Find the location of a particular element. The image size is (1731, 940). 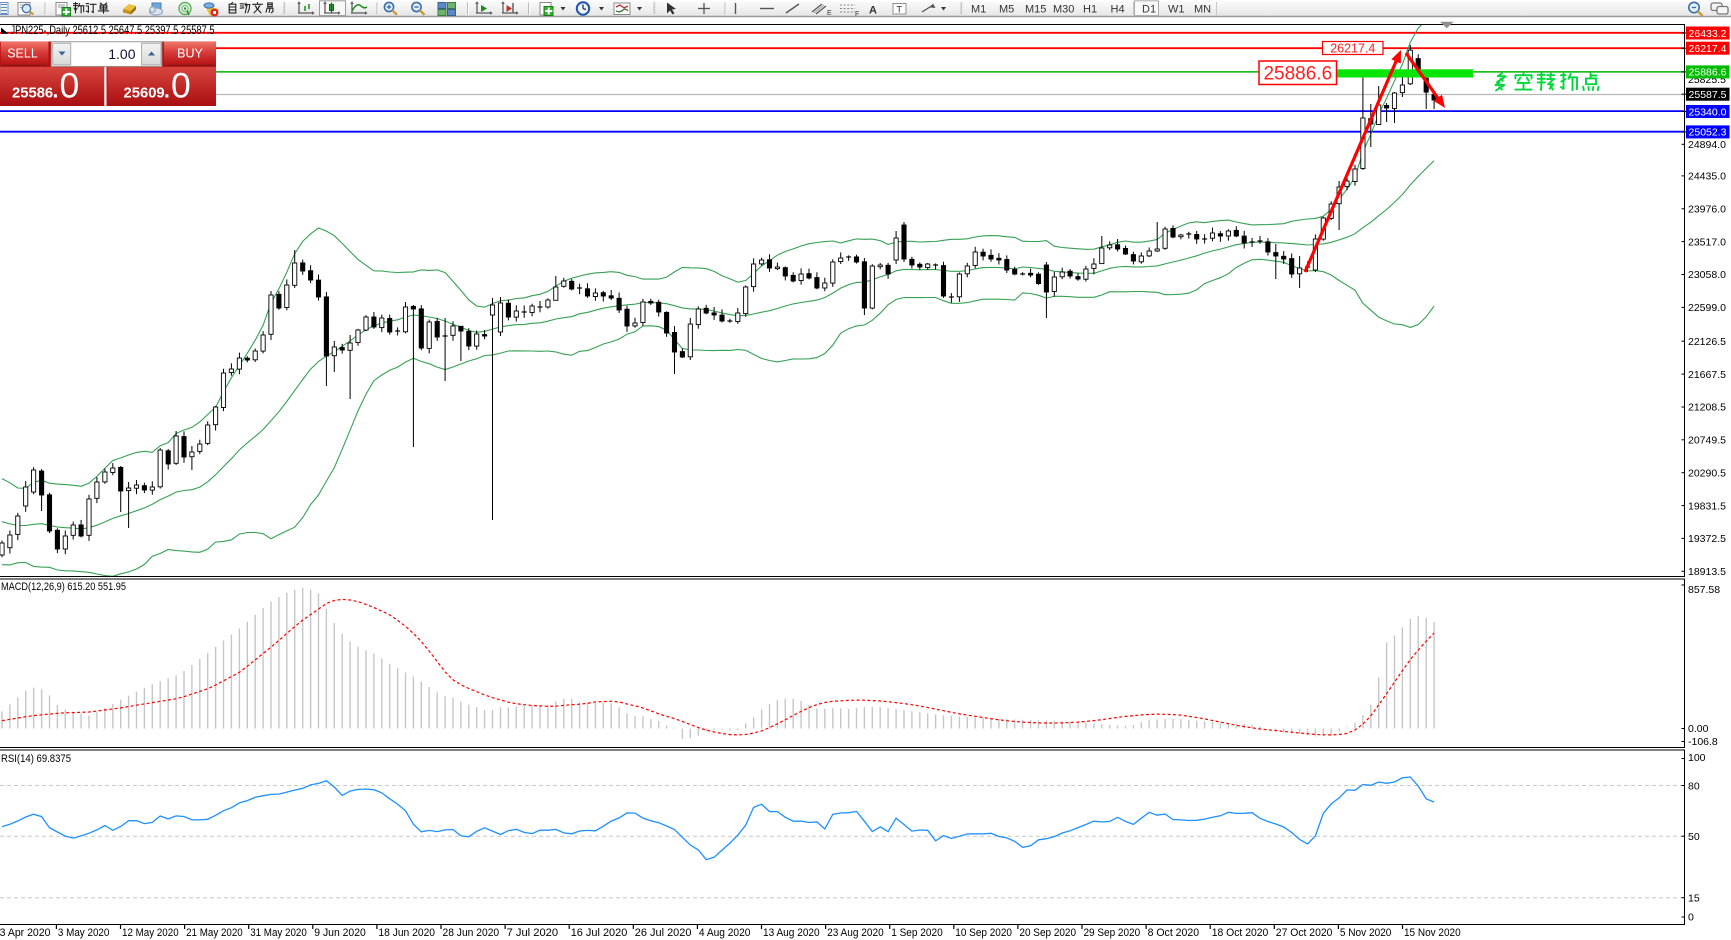

svg-text: 26 Jul 2020 is located at coordinates (663, 933).